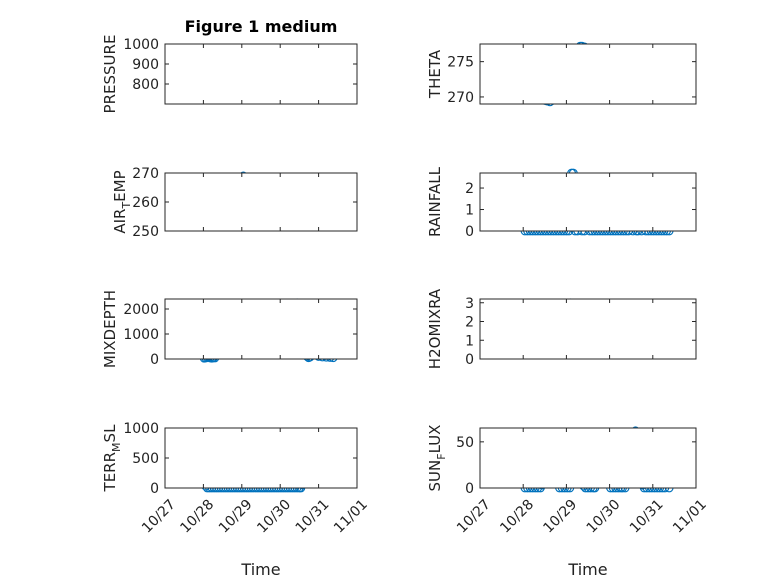  Describe the element at coordinates (460, 63) in the screenshot. I see `y-tick-label: 275` at that location.